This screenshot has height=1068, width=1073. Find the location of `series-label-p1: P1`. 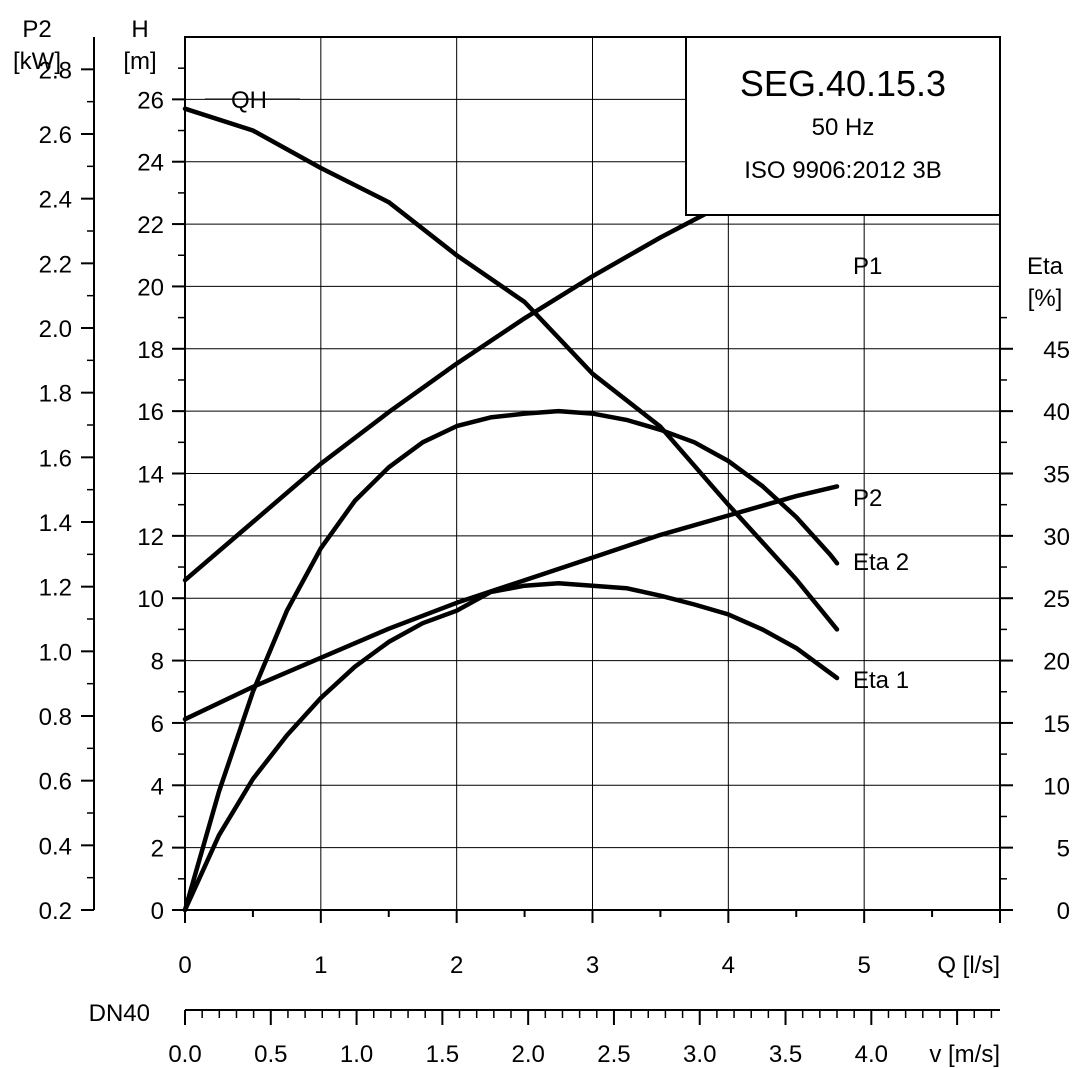

series-label-p1: P1 is located at coordinates (867, 266).